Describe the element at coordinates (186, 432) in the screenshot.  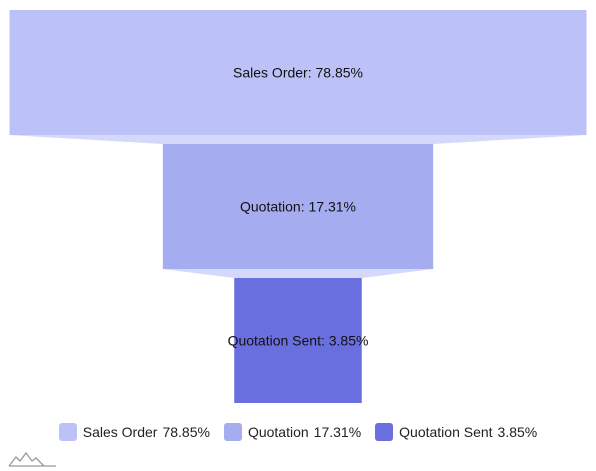
I see `legend-value: 78.85%` at that location.